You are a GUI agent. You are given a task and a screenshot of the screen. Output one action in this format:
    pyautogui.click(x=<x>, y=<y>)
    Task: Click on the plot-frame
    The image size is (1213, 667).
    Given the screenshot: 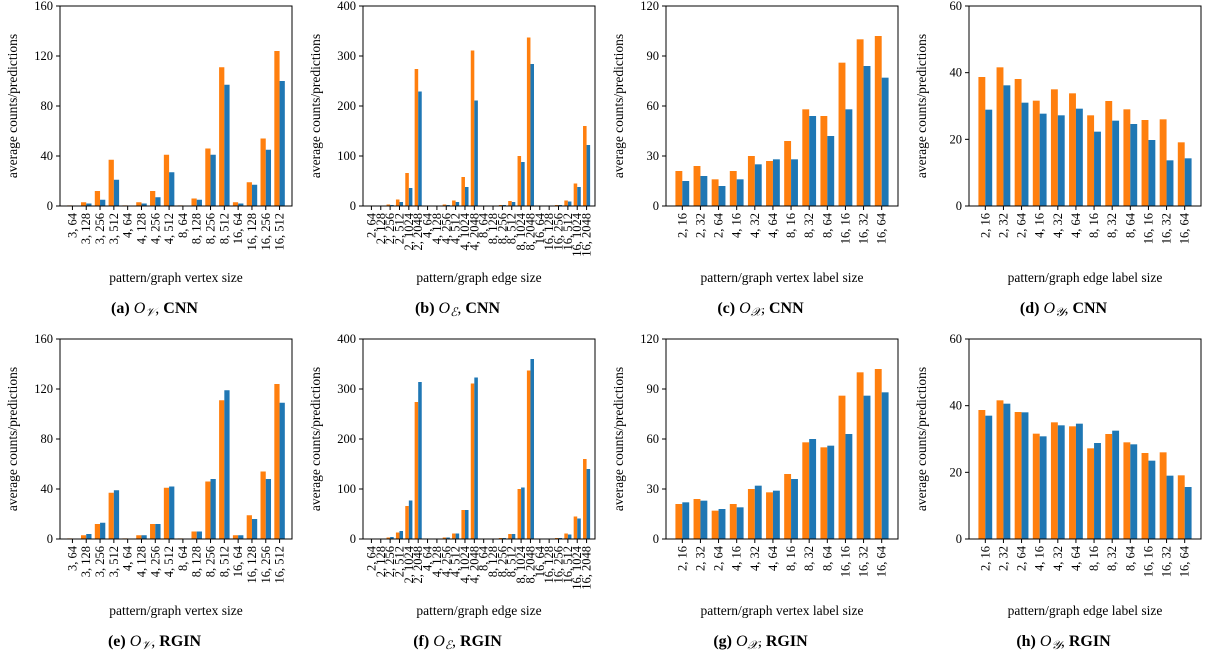 What is the action you would take?
    pyautogui.click(x=176, y=439)
    